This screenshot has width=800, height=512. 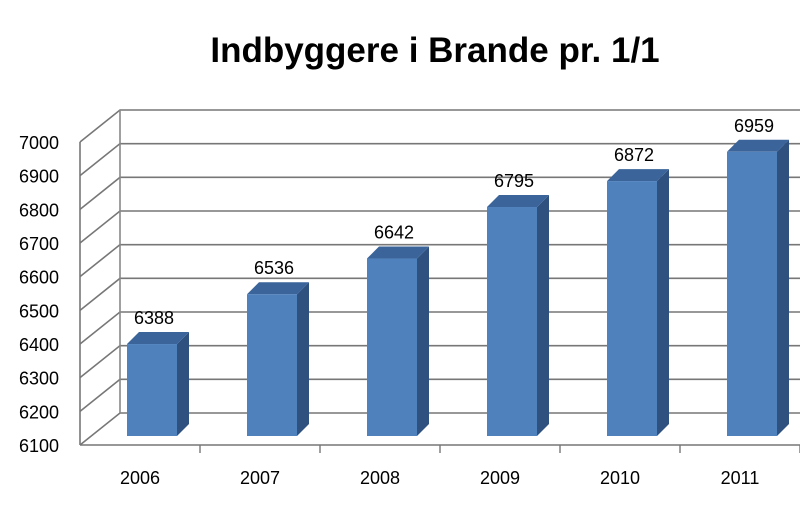 I want to click on y-tick-label: 6800, so click(x=39, y=210).